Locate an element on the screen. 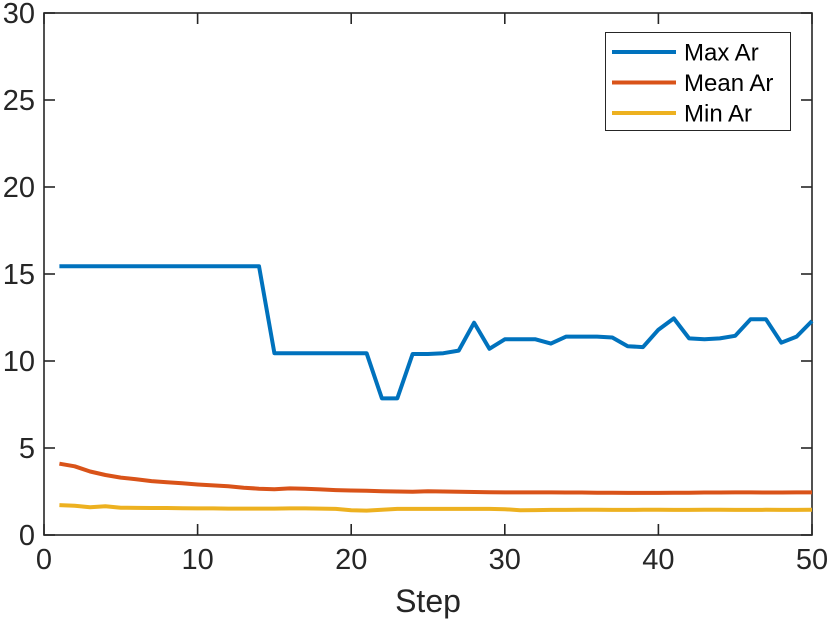 This screenshot has width=830, height=629. x-tick-label: 30 is located at coordinates (505, 560).